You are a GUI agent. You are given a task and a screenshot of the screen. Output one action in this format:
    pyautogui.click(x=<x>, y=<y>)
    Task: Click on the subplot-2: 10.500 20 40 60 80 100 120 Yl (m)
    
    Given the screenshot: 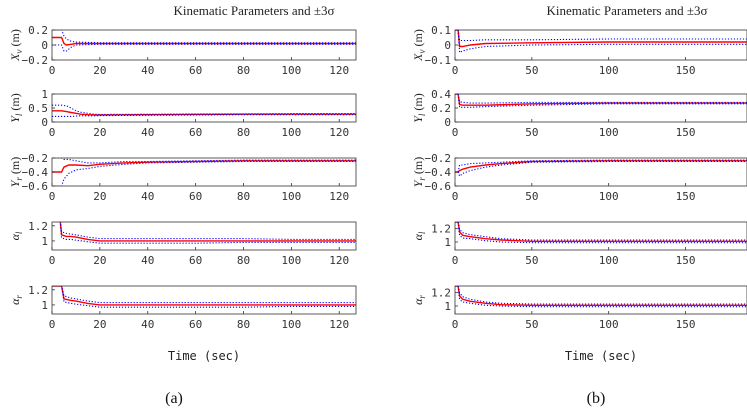 What is the action you would take?
    pyautogui.click(x=182, y=113)
    